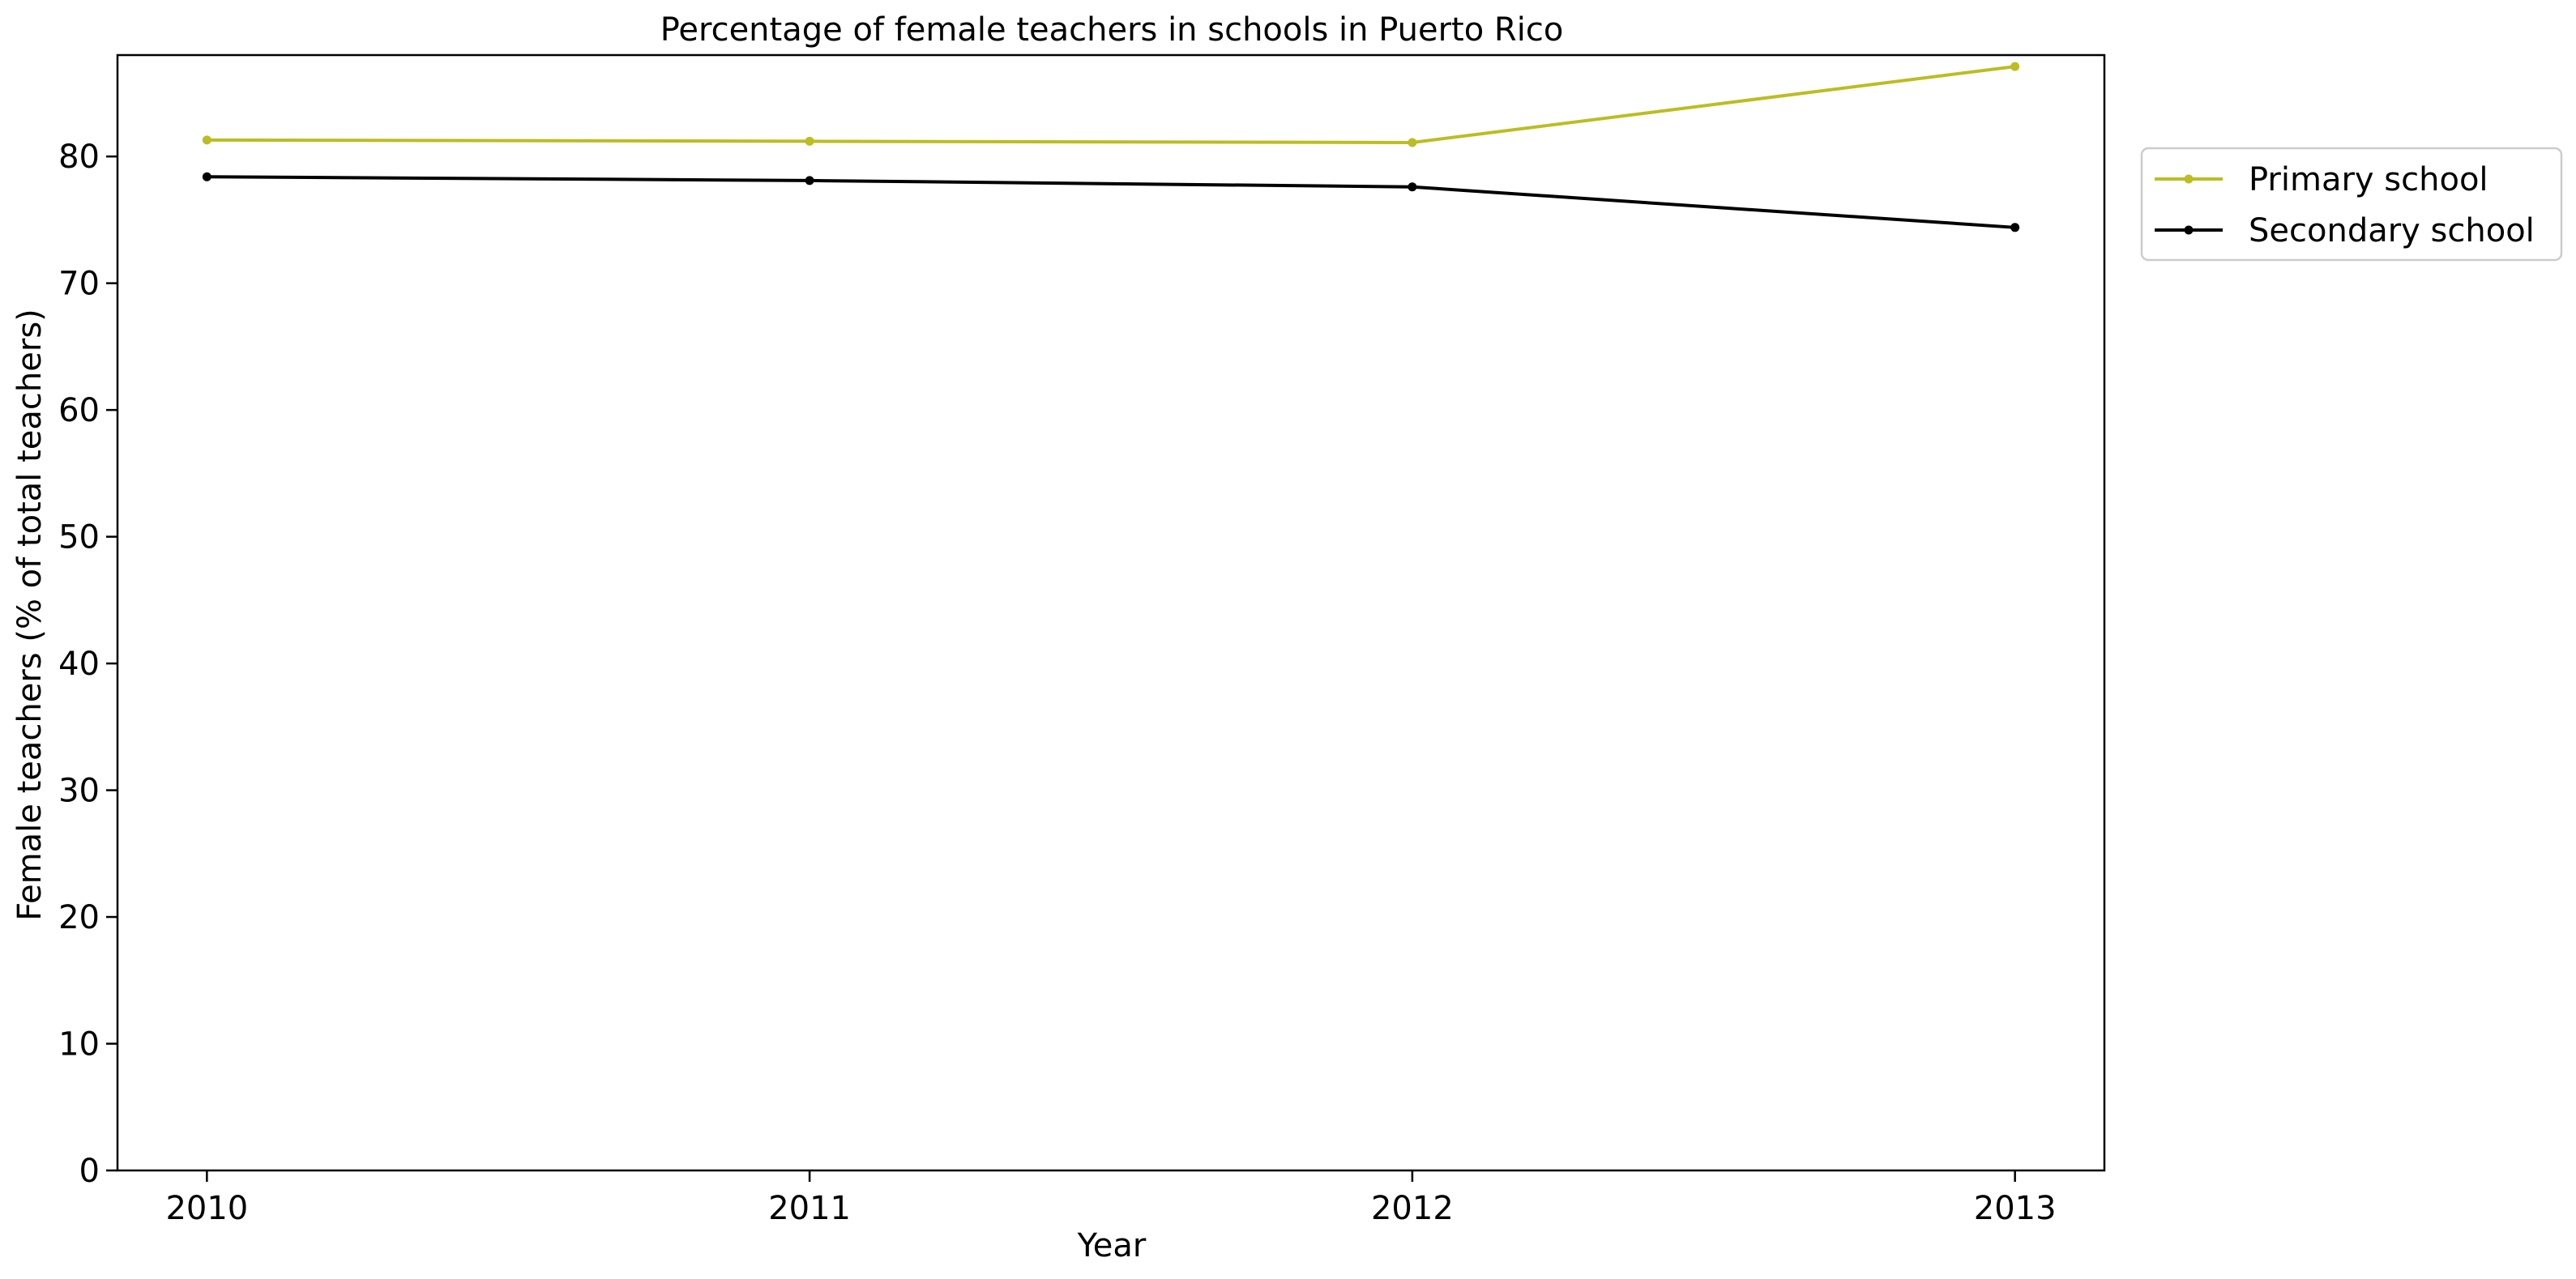 This screenshot has height=1279, width=2576. What do you see at coordinates (79, 537) in the screenshot?
I see `y-tick-label: 50` at bounding box center [79, 537].